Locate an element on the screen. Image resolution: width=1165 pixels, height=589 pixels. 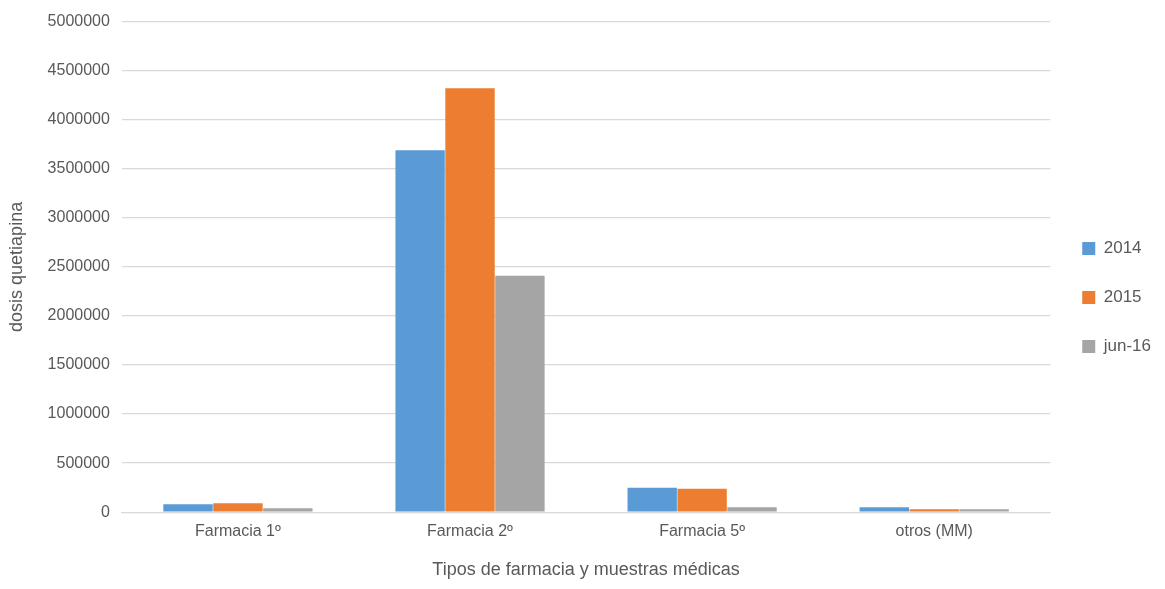
x-tick-label: Farmacia 5º is located at coordinates (702, 531).